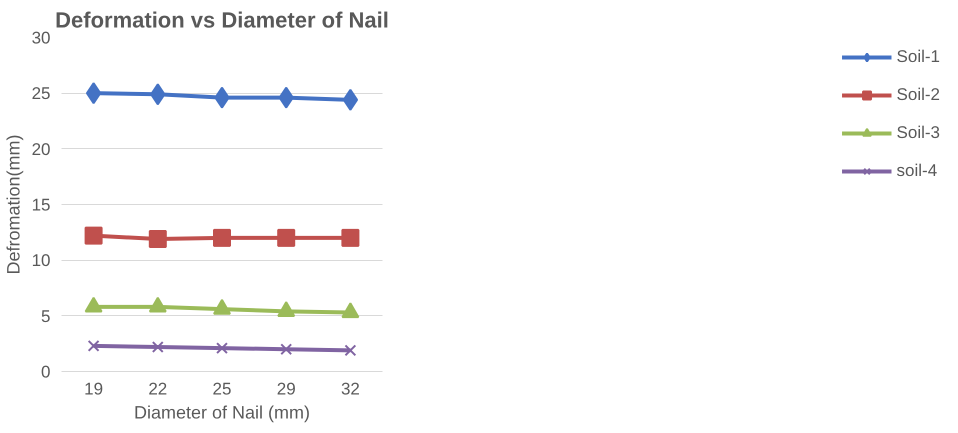 The width and height of the screenshot is (958, 433). I want to click on x-tick-label: 22, so click(158, 389).